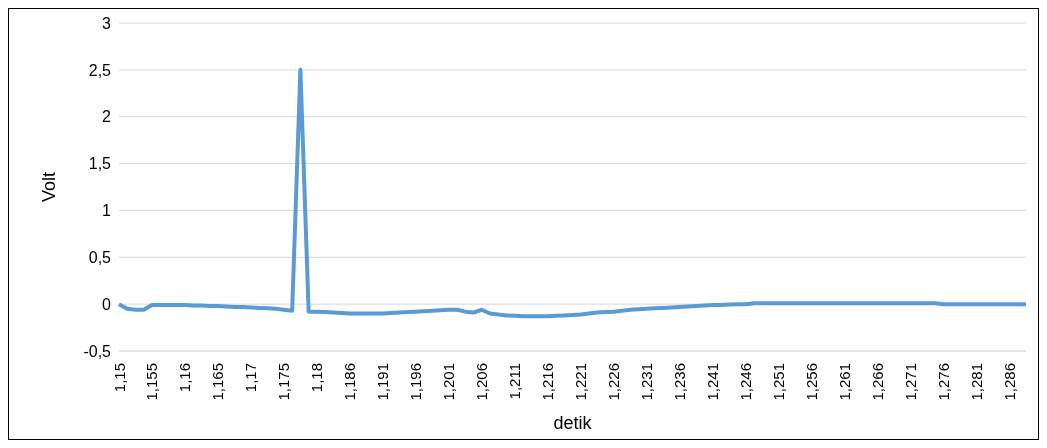 The image size is (1047, 448). I want to click on x-tick-label: 1,231, so click(647, 382).